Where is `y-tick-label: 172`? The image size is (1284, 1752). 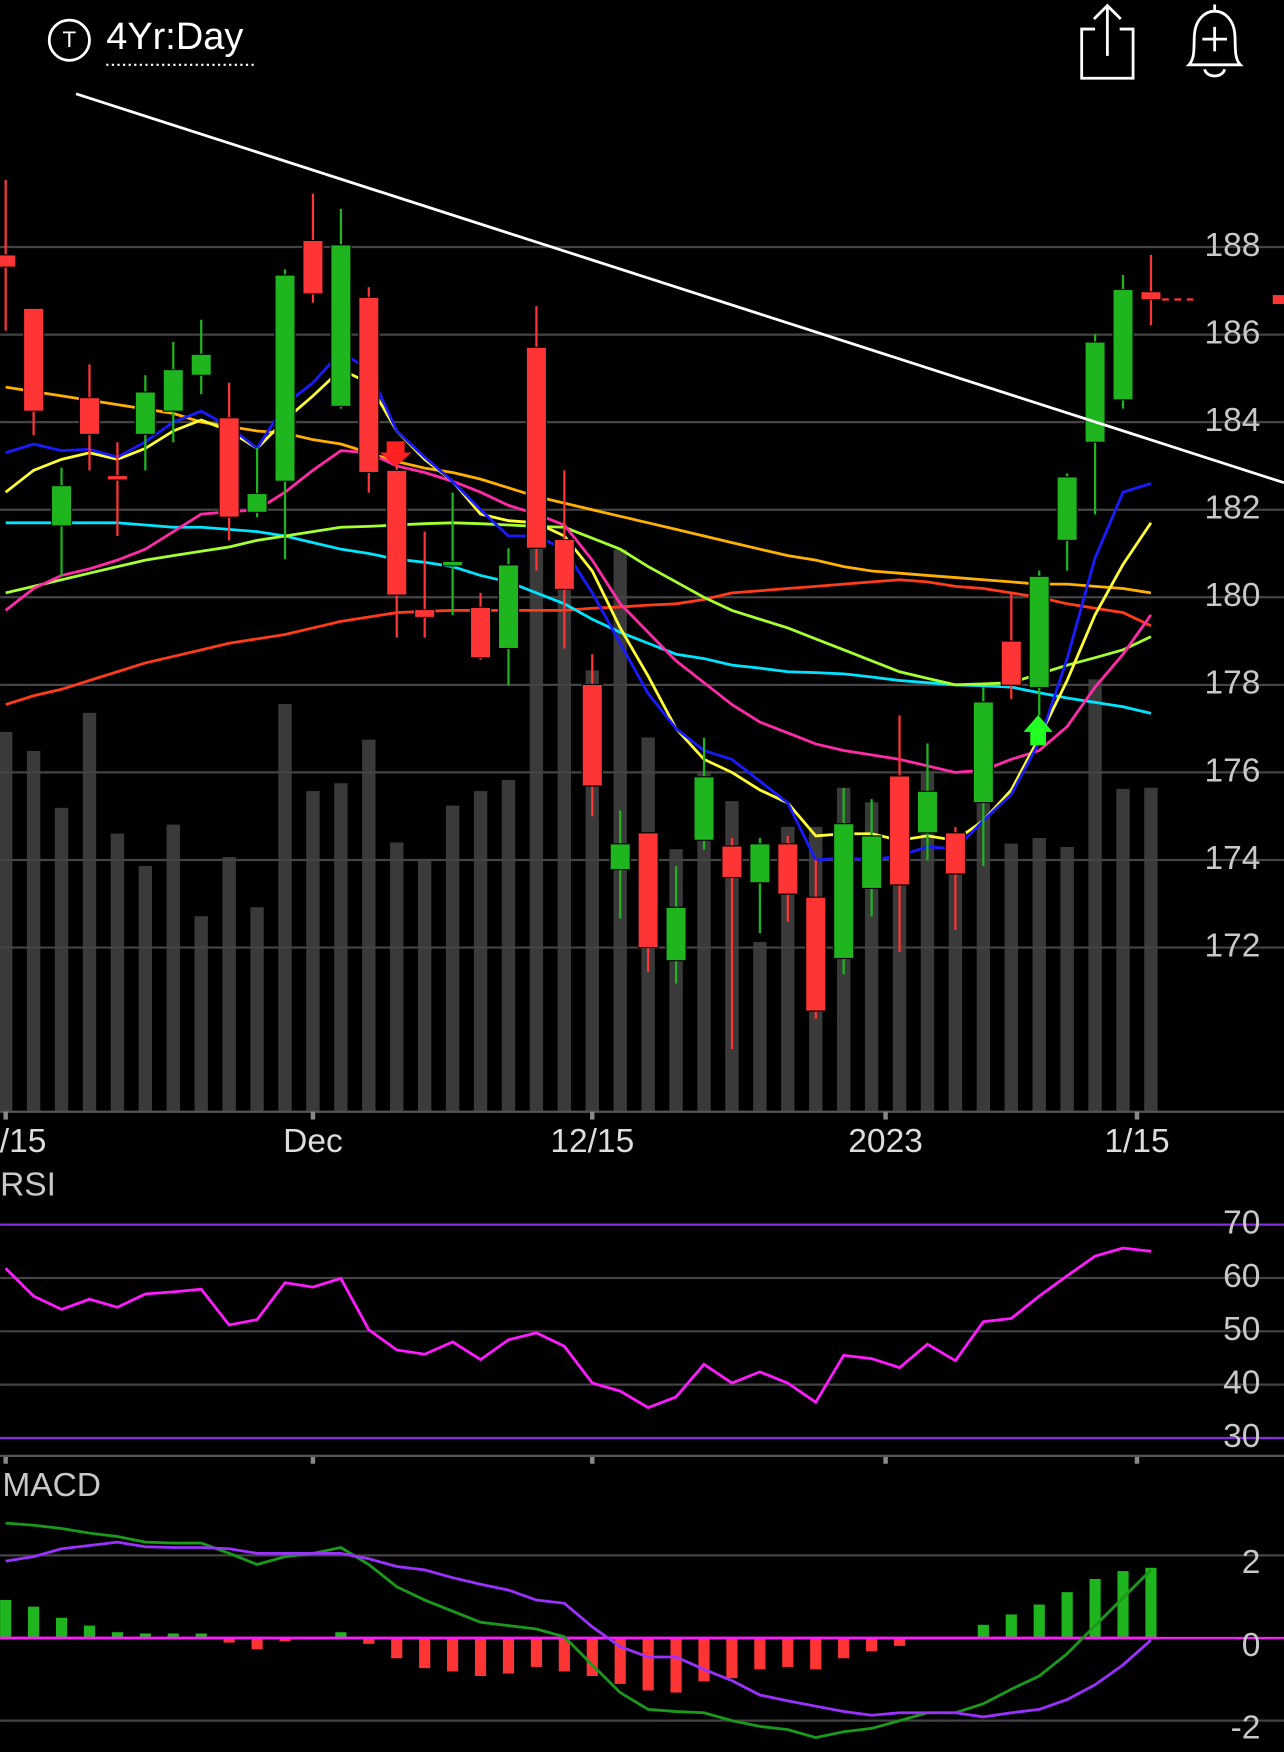
y-tick-label: 172 is located at coordinates (1233, 945).